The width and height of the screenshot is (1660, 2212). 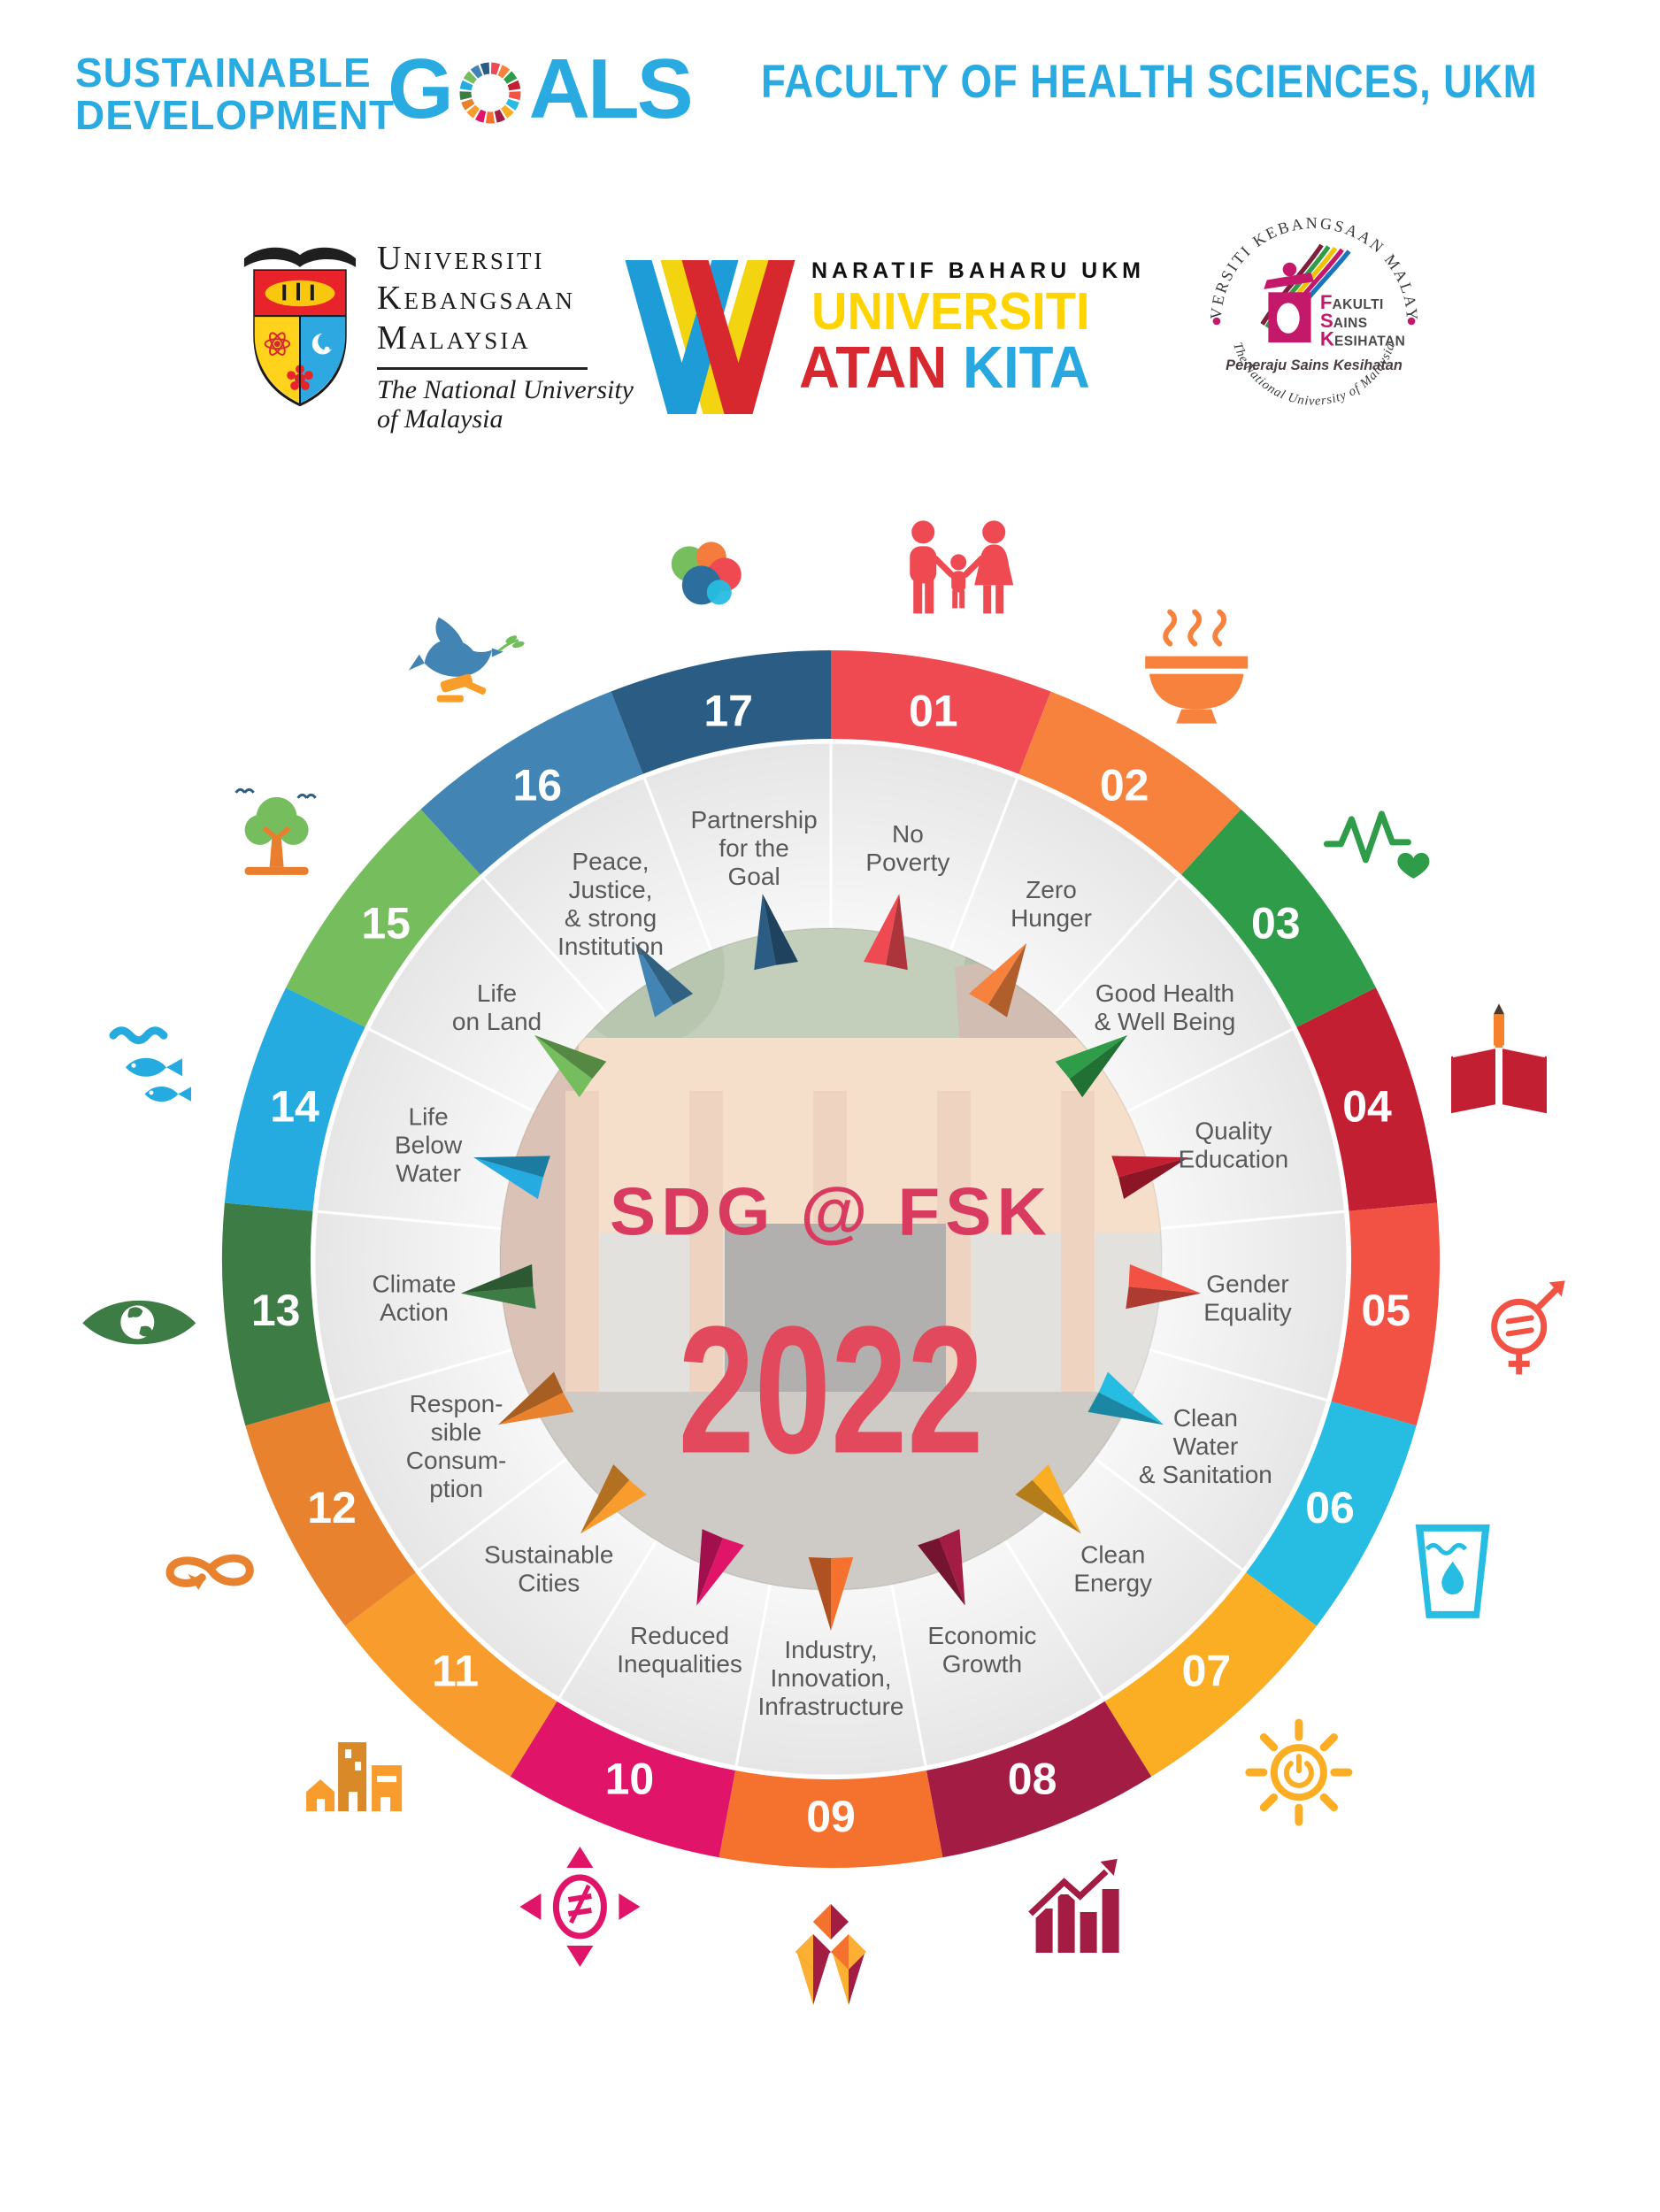 What do you see at coordinates (548, 1568) in the screenshot?
I see `sdg-label-11: Sustainable Cities` at bounding box center [548, 1568].